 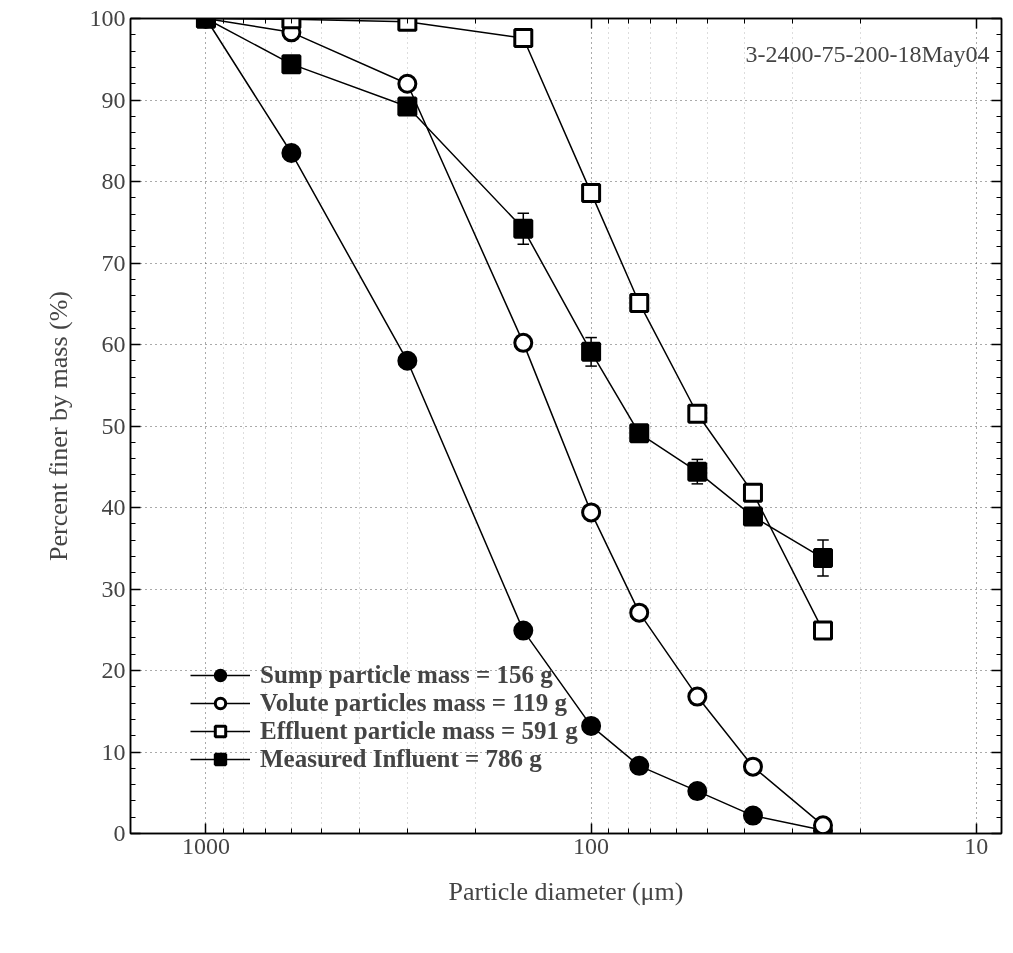 I want to click on y-tick-label: 0, so click(x=119, y=833).